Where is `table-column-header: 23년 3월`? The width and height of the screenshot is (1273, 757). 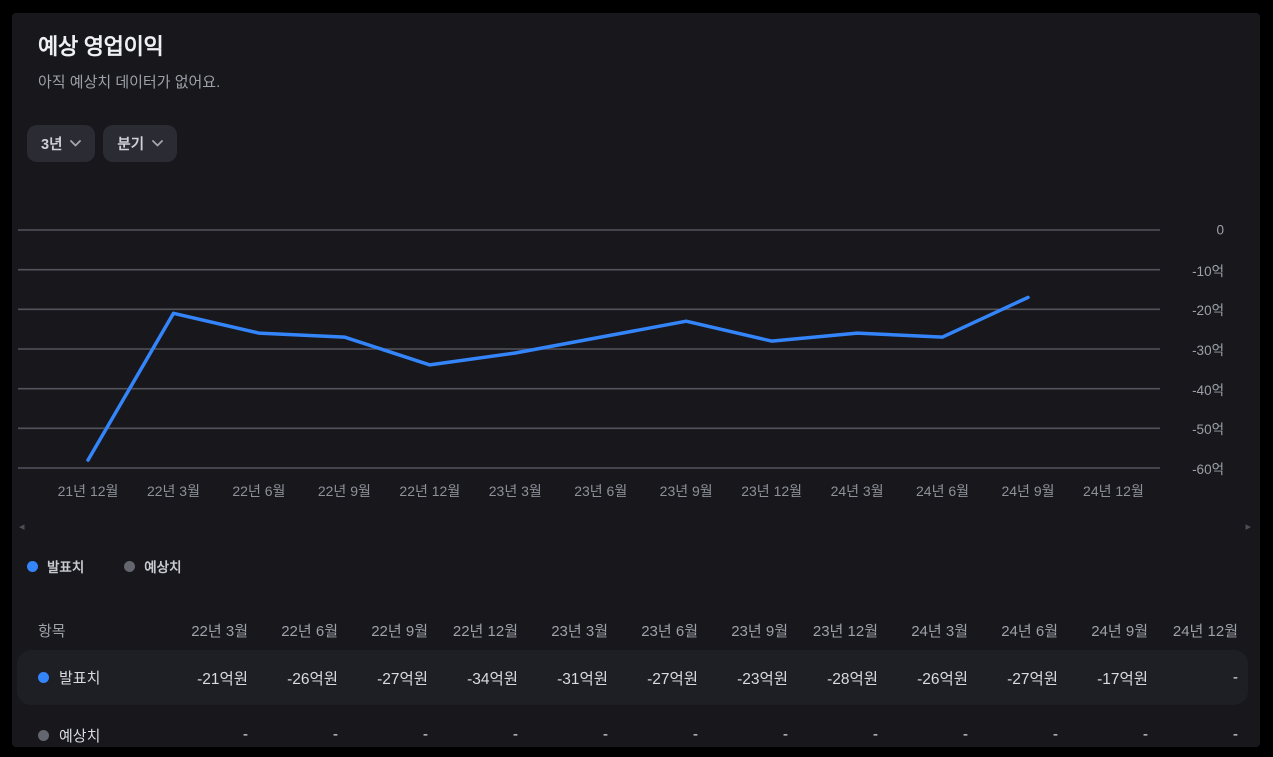
table-column-header: 23년 3월 is located at coordinates (579, 631).